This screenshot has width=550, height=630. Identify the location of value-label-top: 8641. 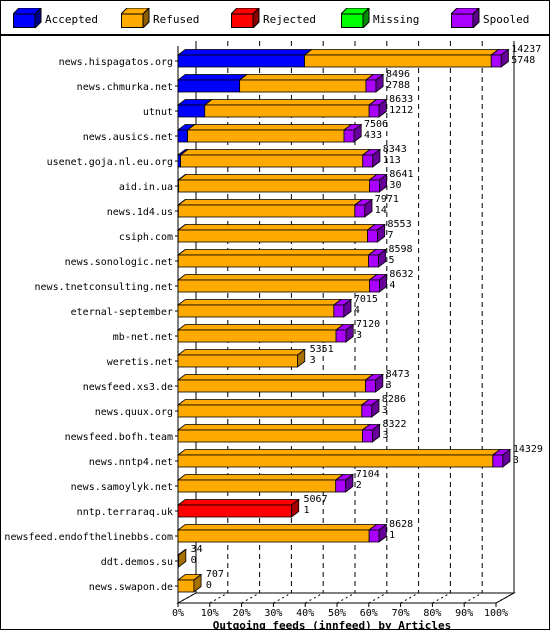
(401, 174).